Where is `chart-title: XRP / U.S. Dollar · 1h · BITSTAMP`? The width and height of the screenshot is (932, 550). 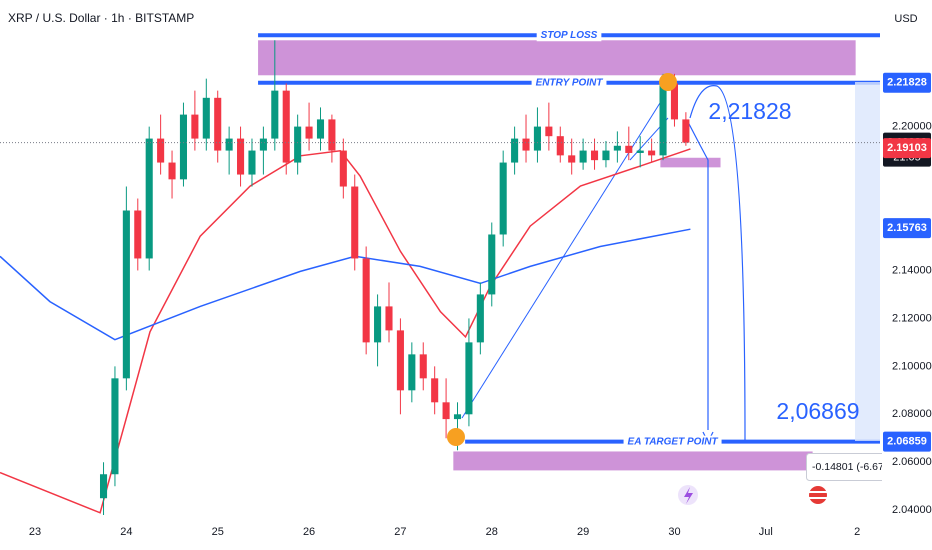 chart-title: XRP / U.S. Dollar · 1h · BITSTAMP is located at coordinates (101, 18).